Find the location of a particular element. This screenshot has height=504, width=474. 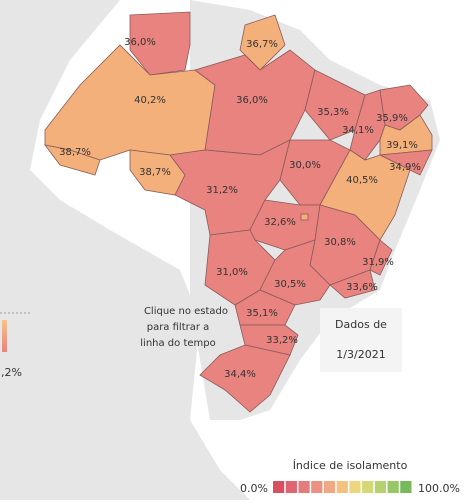

state-label: 31,2% is located at coordinates (222, 190).